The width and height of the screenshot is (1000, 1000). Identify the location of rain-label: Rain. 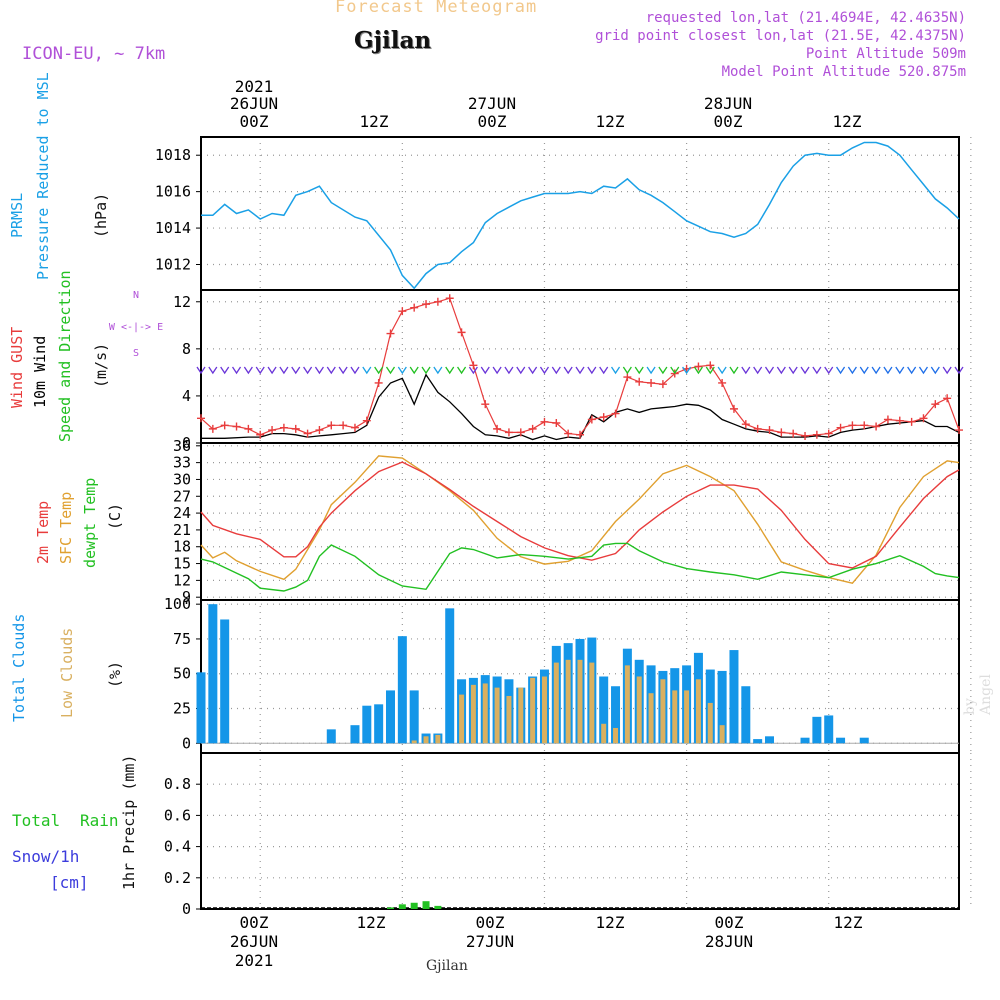
(99, 820).